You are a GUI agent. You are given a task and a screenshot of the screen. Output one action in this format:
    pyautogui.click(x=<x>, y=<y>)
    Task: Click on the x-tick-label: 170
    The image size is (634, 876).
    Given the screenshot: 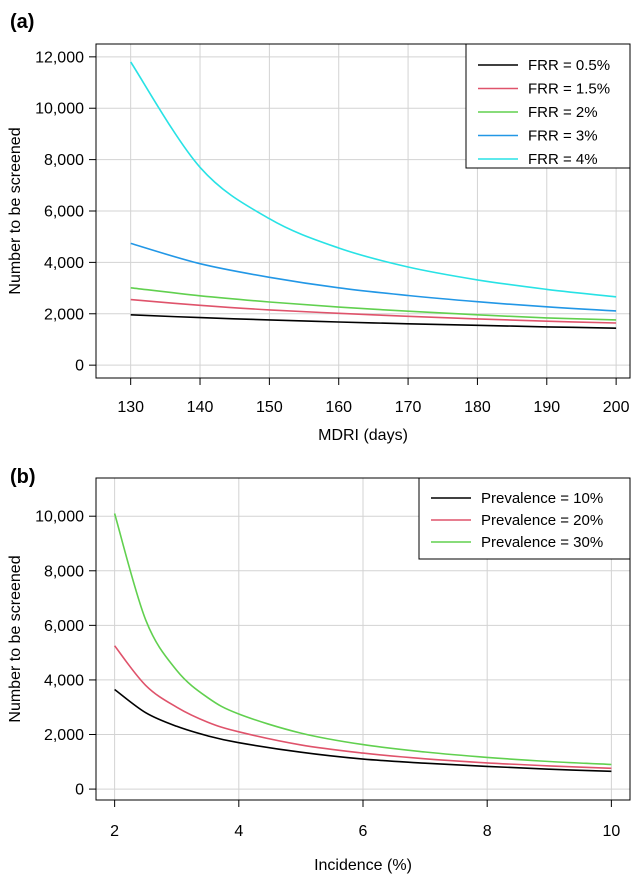 What is the action you would take?
    pyautogui.click(x=408, y=407)
    